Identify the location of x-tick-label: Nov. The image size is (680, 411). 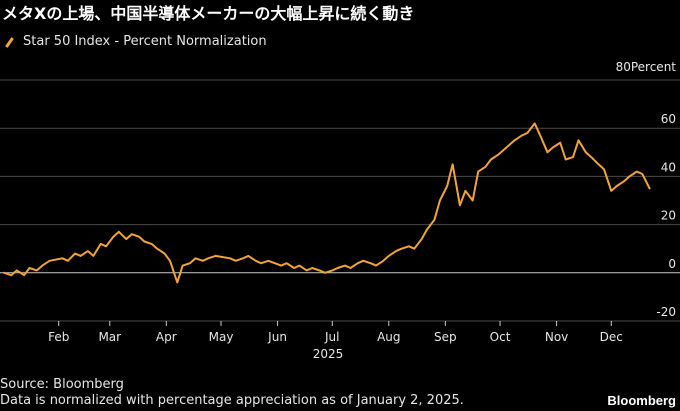
(556, 337).